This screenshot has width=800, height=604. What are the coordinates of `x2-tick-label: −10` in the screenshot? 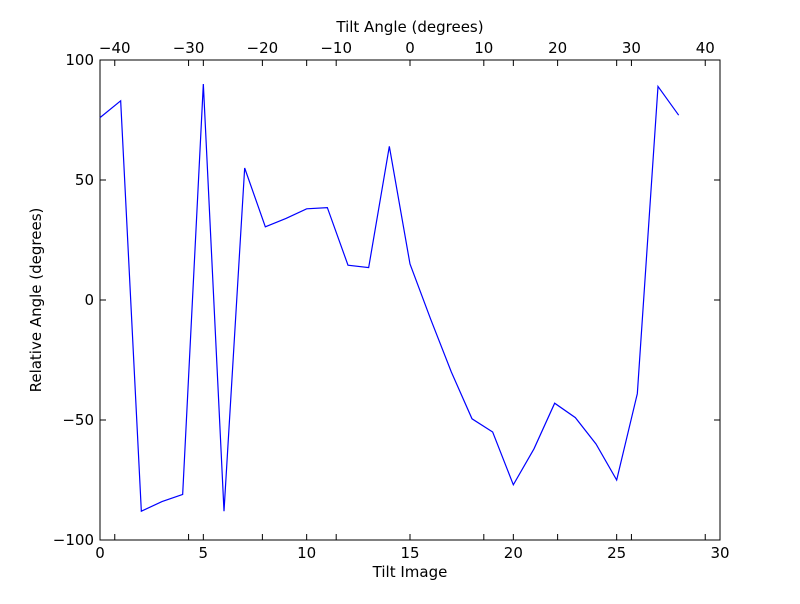 It's located at (336, 48).